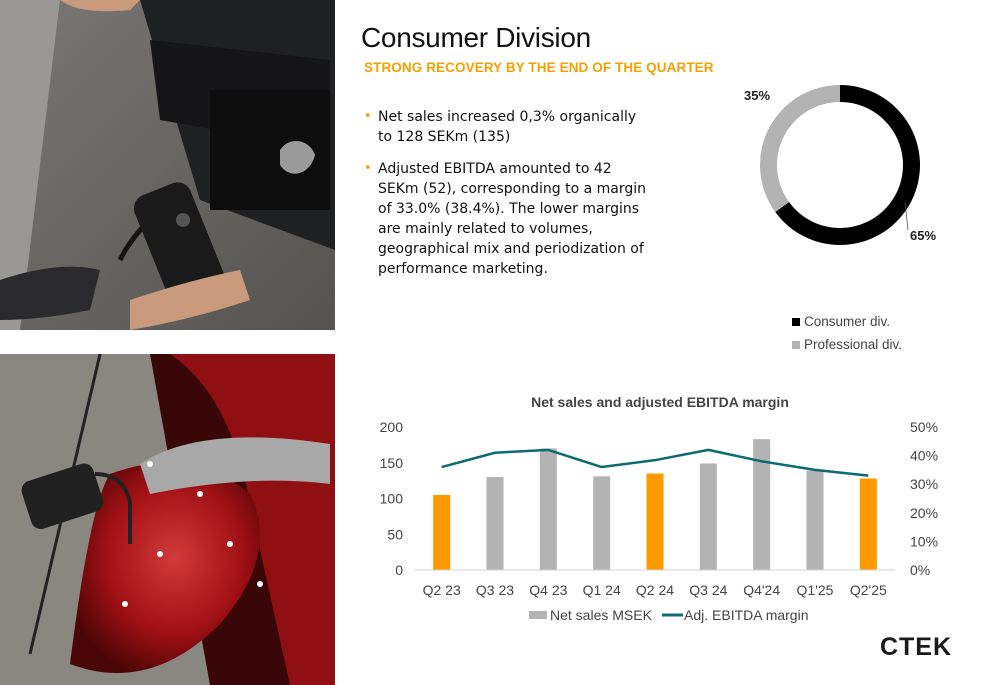 This screenshot has height=685, width=1000. I want to click on legend-label: Professional div., so click(853, 344).